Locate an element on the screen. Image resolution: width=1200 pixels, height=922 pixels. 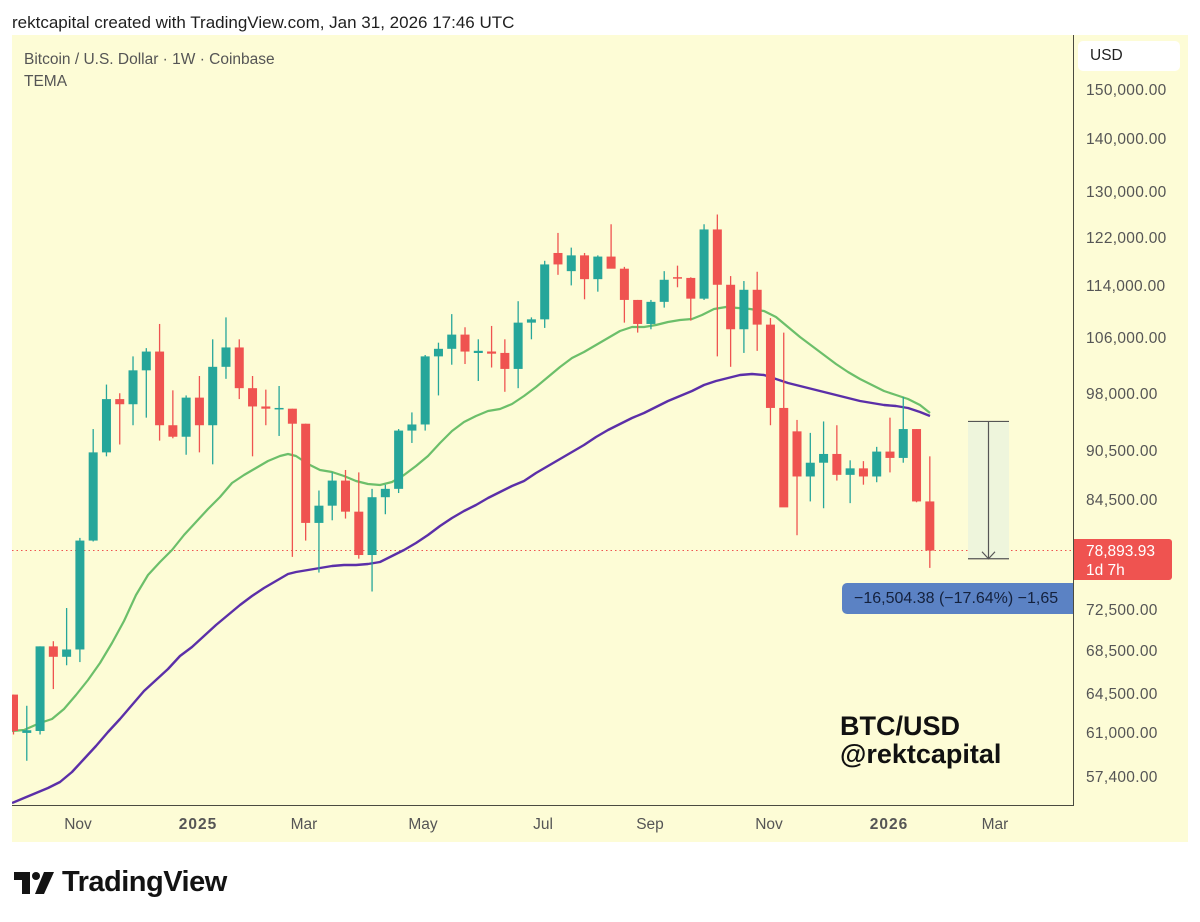
time-axis: Nov 2025 Mar May Jul Sep Nov 2026 Mar is located at coordinates (542, 824).